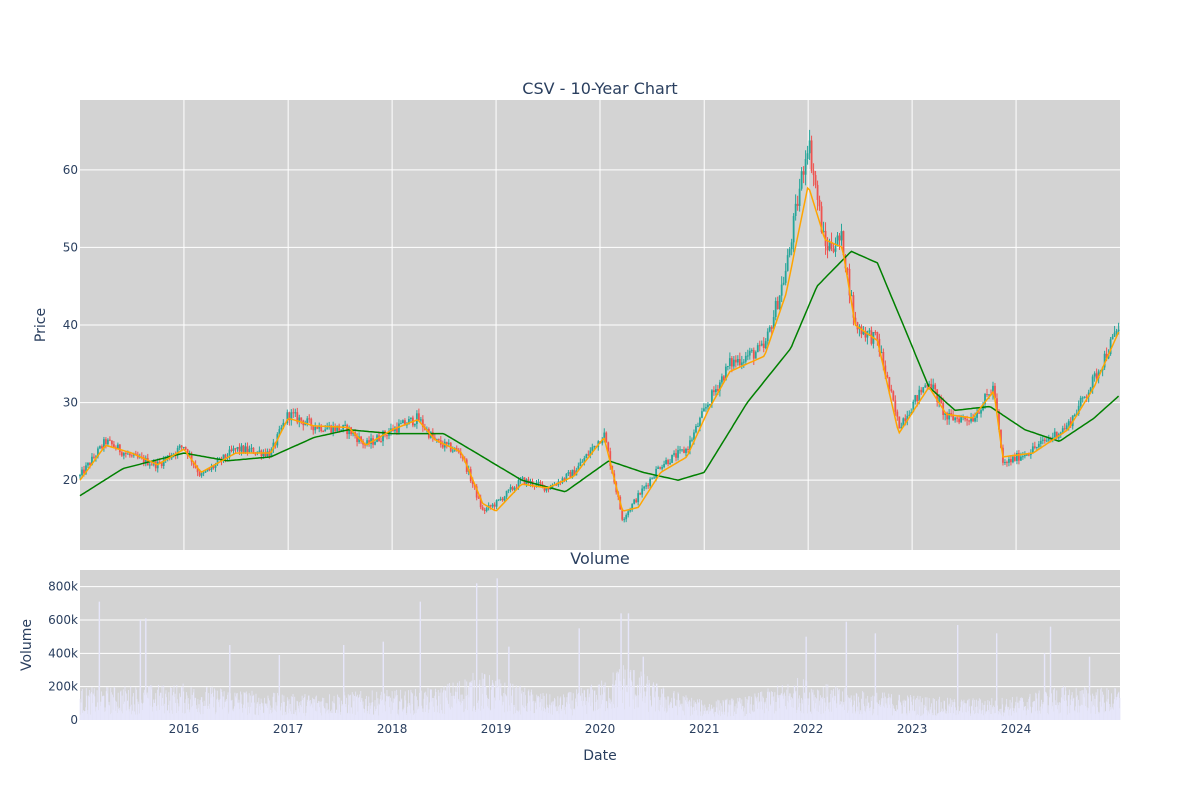 The image size is (1200, 800). What do you see at coordinates (846, 670) in the screenshot?
I see `volume-spike-bar` at bounding box center [846, 670].